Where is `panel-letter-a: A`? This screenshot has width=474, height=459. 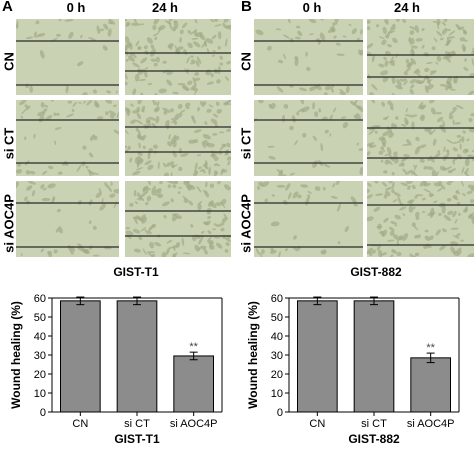 panel-letter-a: A is located at coordinates (7, 7).